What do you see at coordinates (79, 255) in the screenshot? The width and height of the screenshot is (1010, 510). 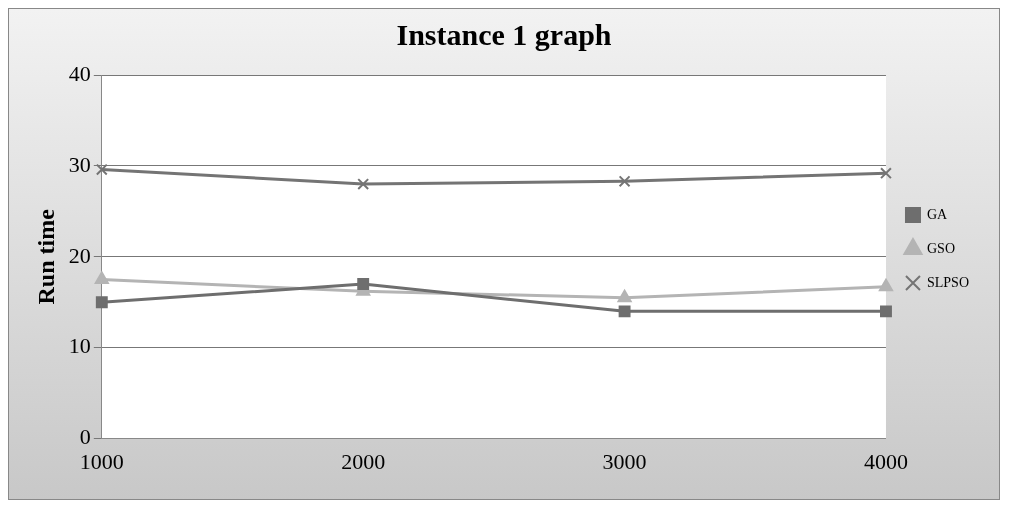 I see `y-tick-label: 20` at bounding box center [79, 255].